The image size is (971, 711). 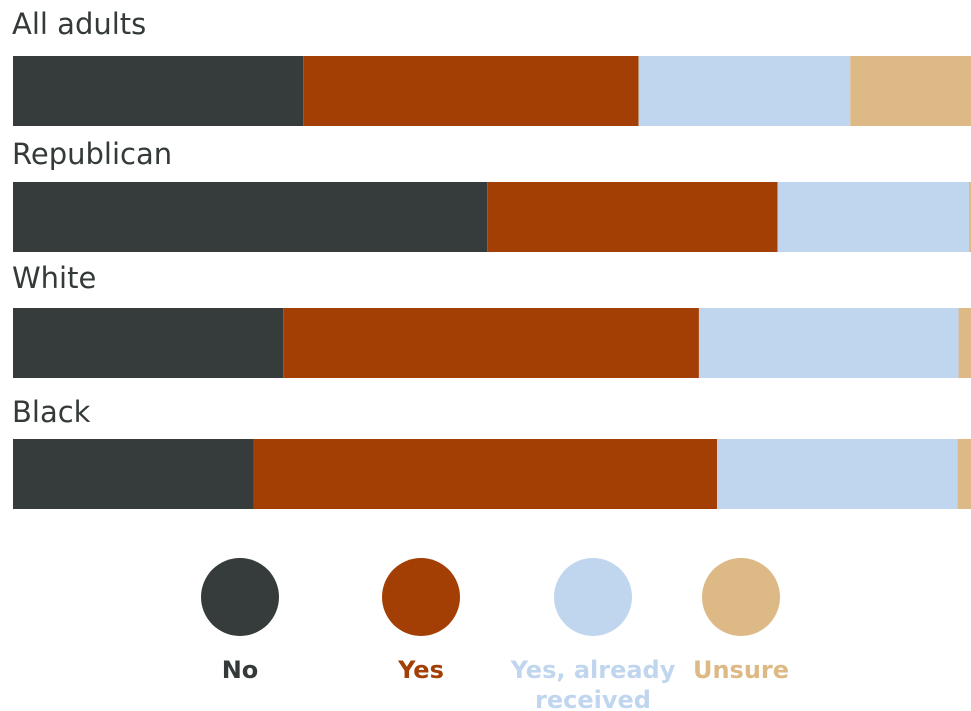 I want to click on category-label-black: Black, so click(x=51, y=412).